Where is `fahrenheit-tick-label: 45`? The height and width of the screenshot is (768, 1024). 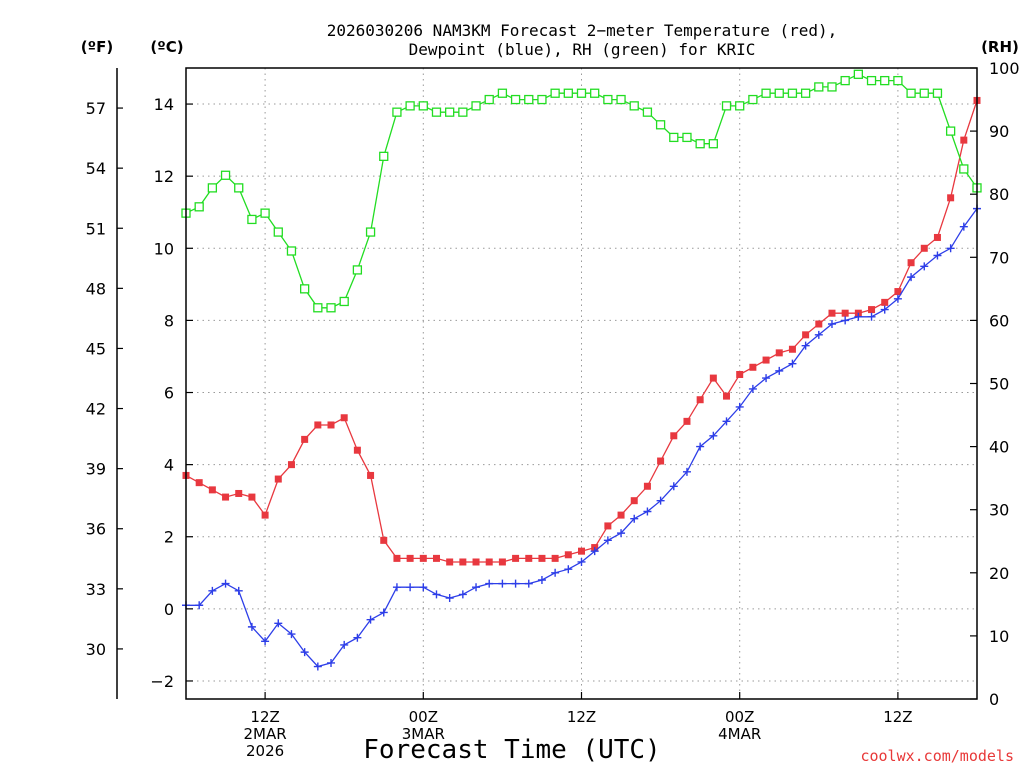 fahrenheit-tick-label: 45 is located at coordinates (96, 348).